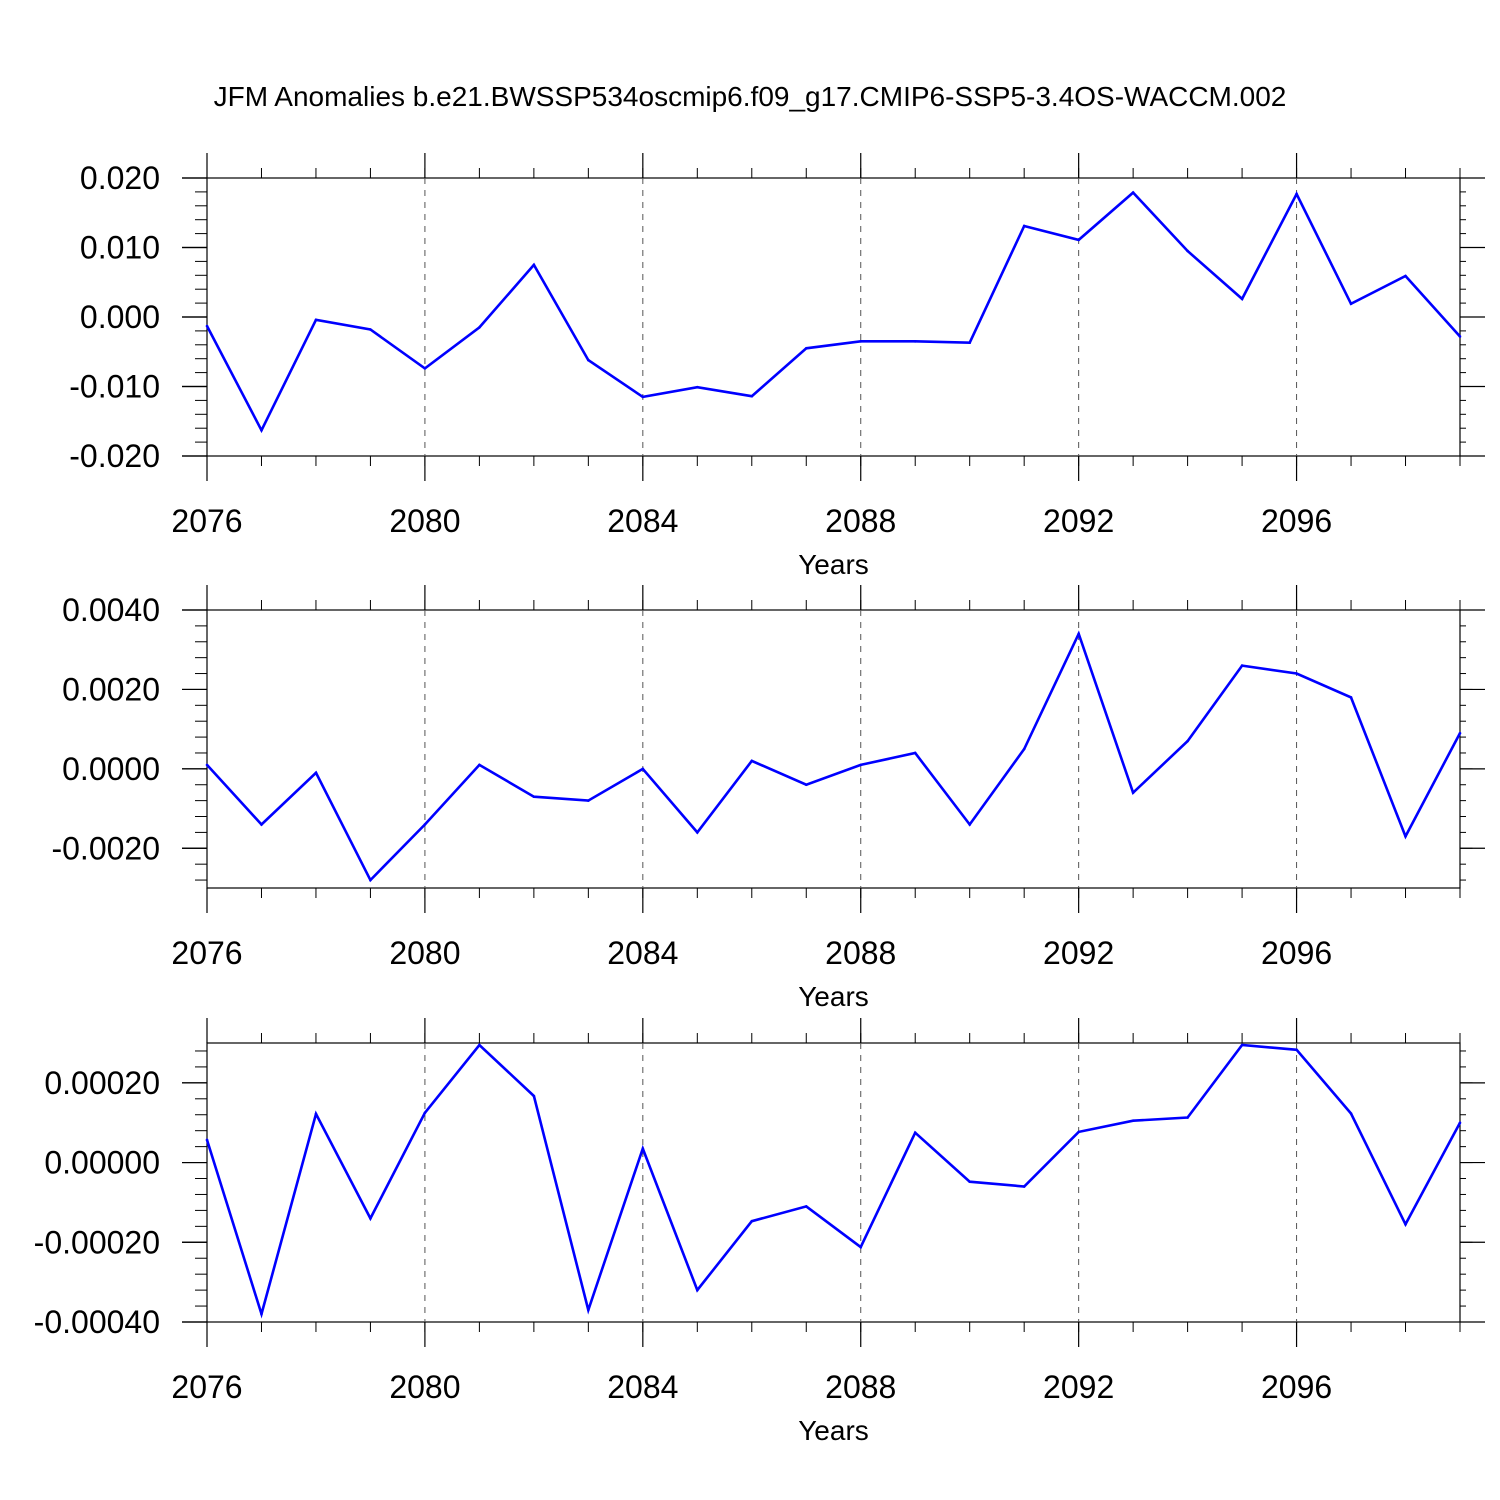  I want to click on y-tick-label: 0.00020, so click(102, 1083).